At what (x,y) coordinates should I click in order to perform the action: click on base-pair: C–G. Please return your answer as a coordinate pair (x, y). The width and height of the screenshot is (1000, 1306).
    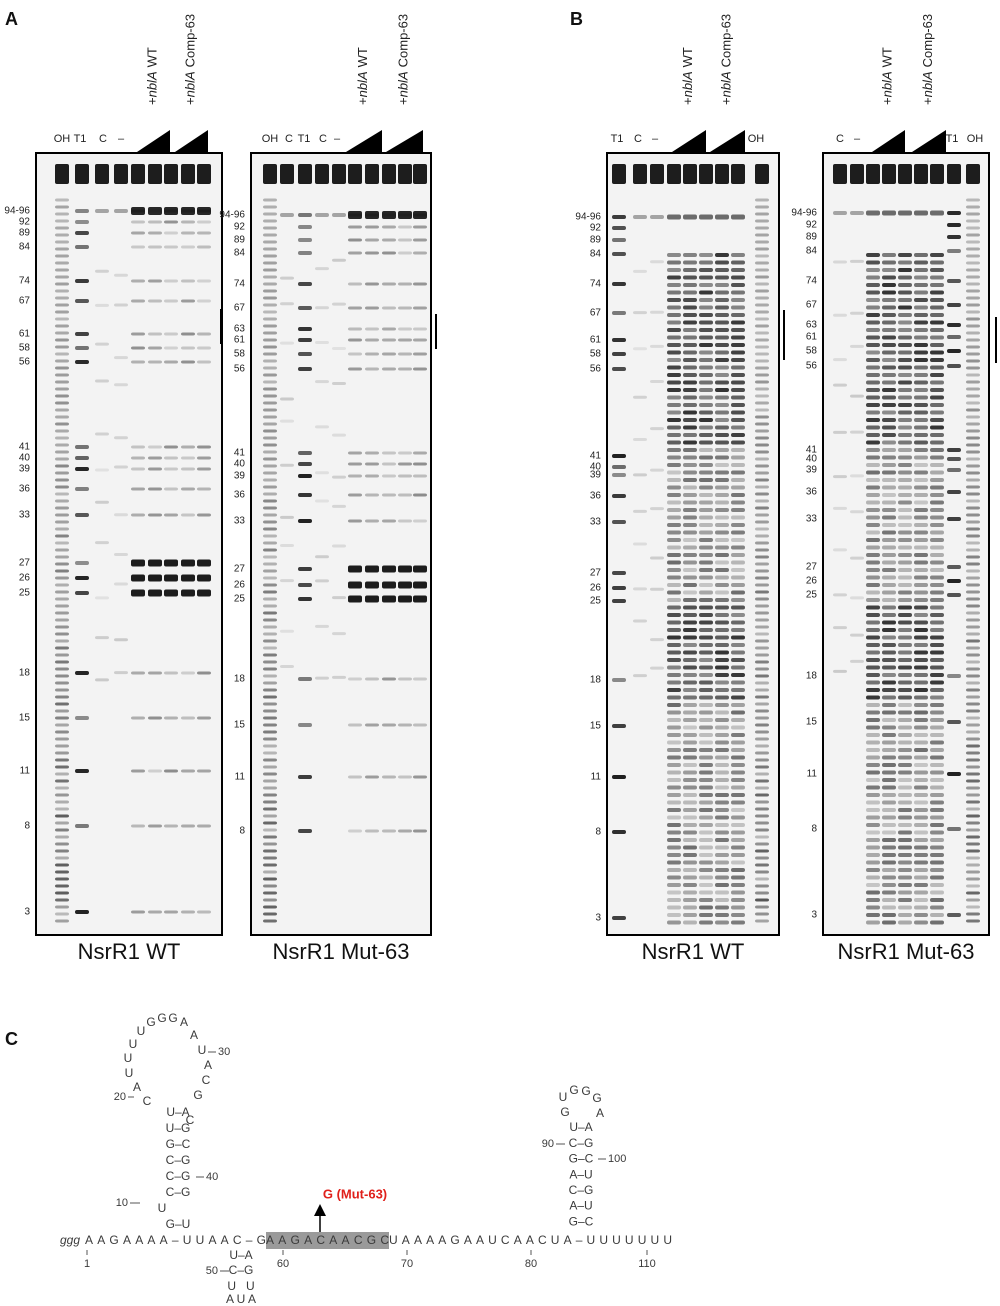
    Looking at the image, I should click on (178, 1176).